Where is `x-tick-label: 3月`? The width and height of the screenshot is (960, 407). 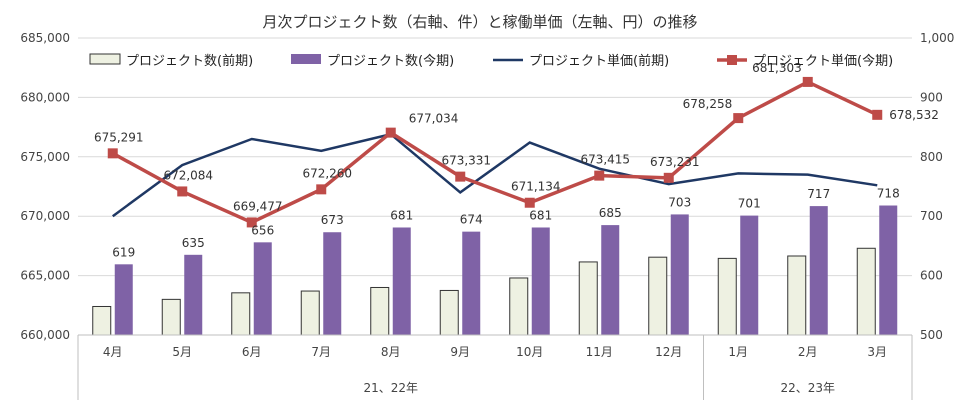 x-tick-label: 3月 is located at coordinates (877, 352).